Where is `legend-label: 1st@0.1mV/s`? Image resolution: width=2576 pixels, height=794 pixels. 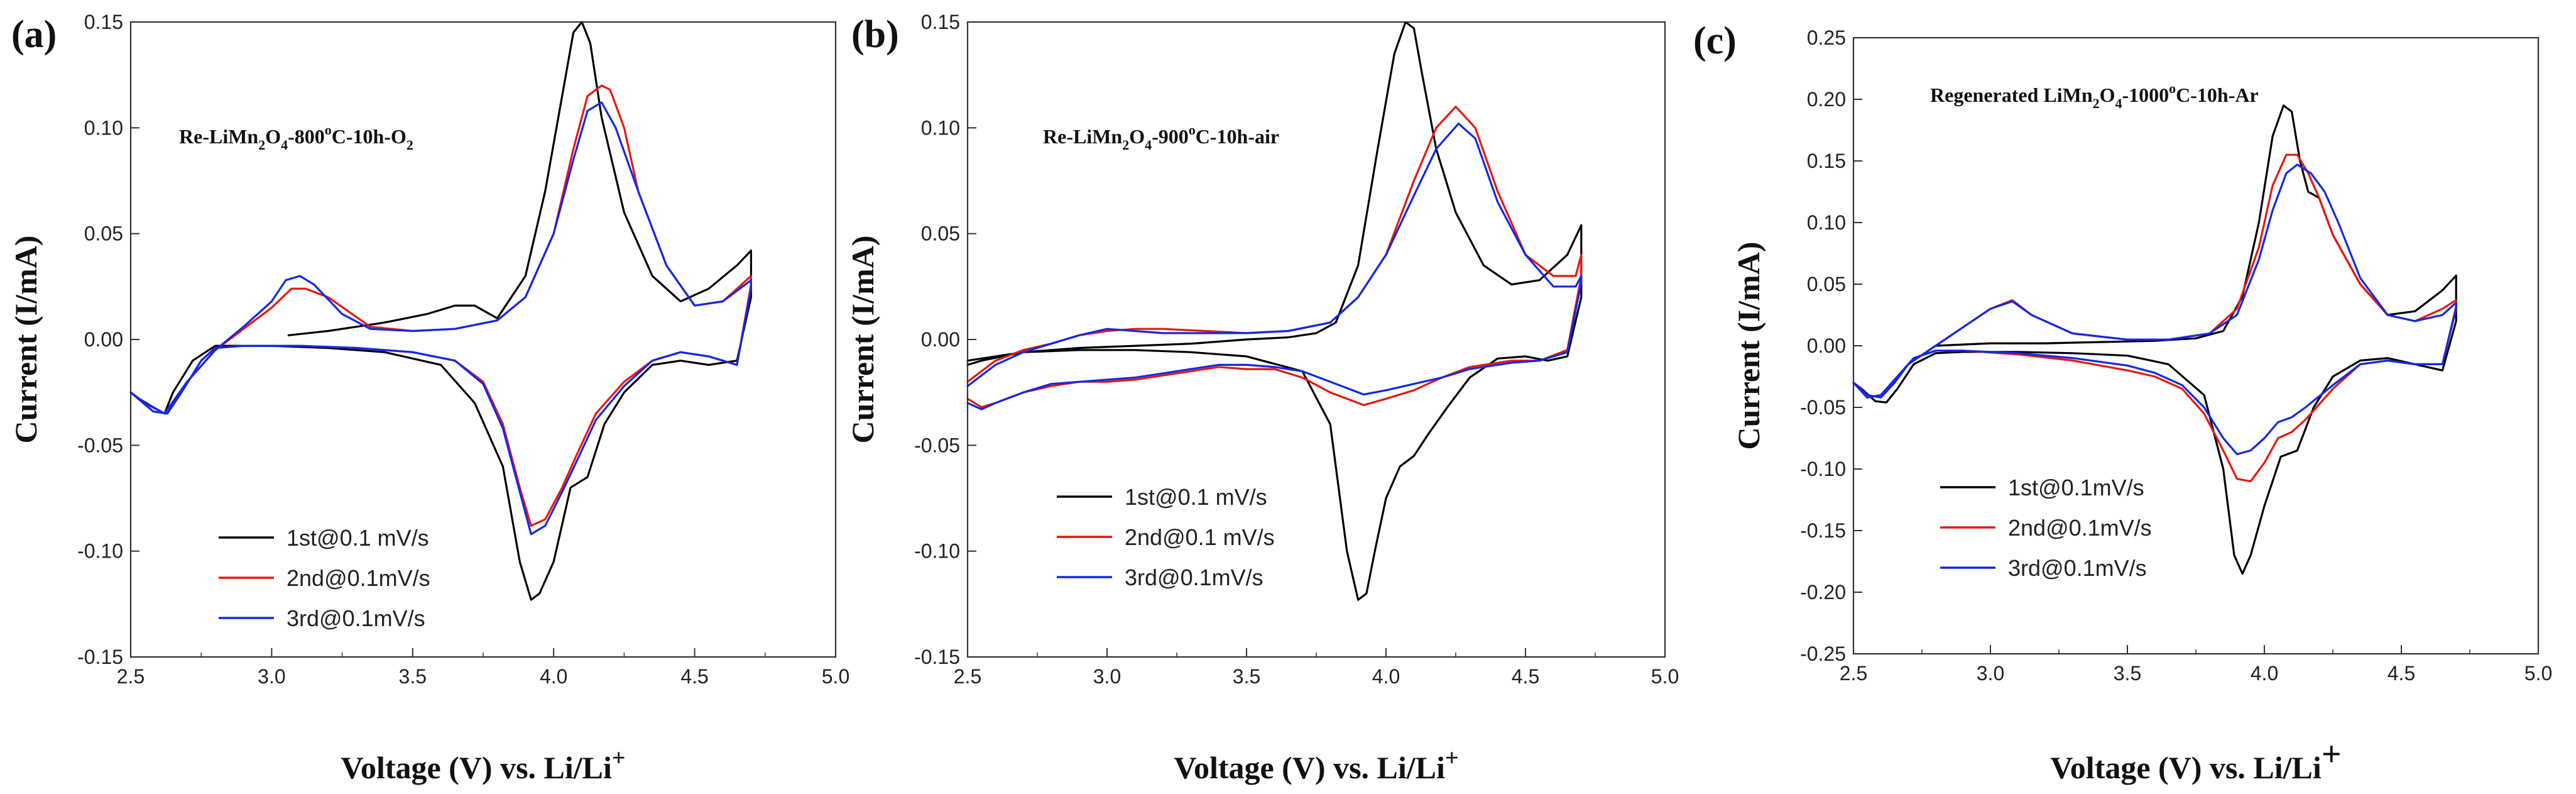 legend-label: 1st@0.1mV/s is located at coordinates (2076, 487).